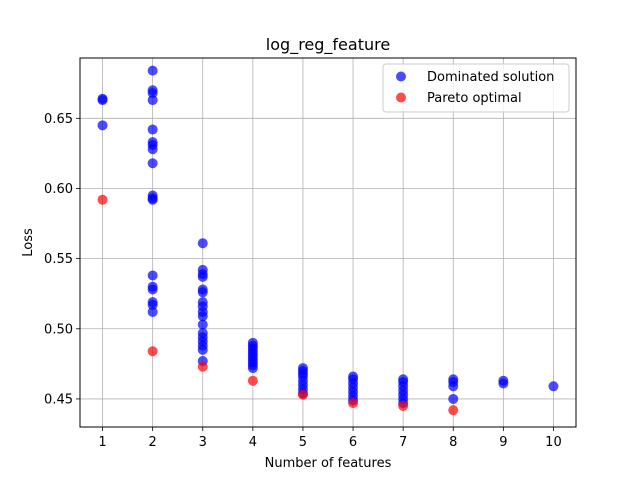 The width and height of the screenshot is (640, 480). Describe the element at coordinates (58, 329) in the screenshot. I see `y-tick-label: 0.50` at that location.